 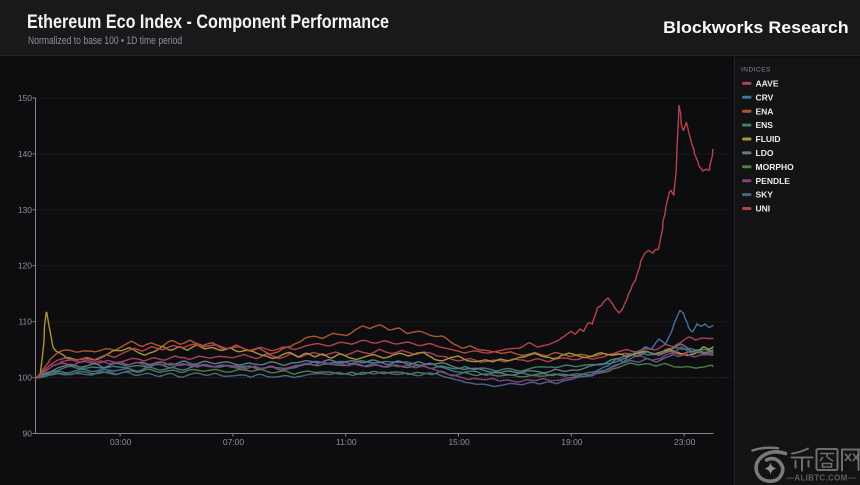 What do you see at coordinates (767, 84) in the screenshot?
I see `svg-text: AAVE` at bounding box center [767, 84].